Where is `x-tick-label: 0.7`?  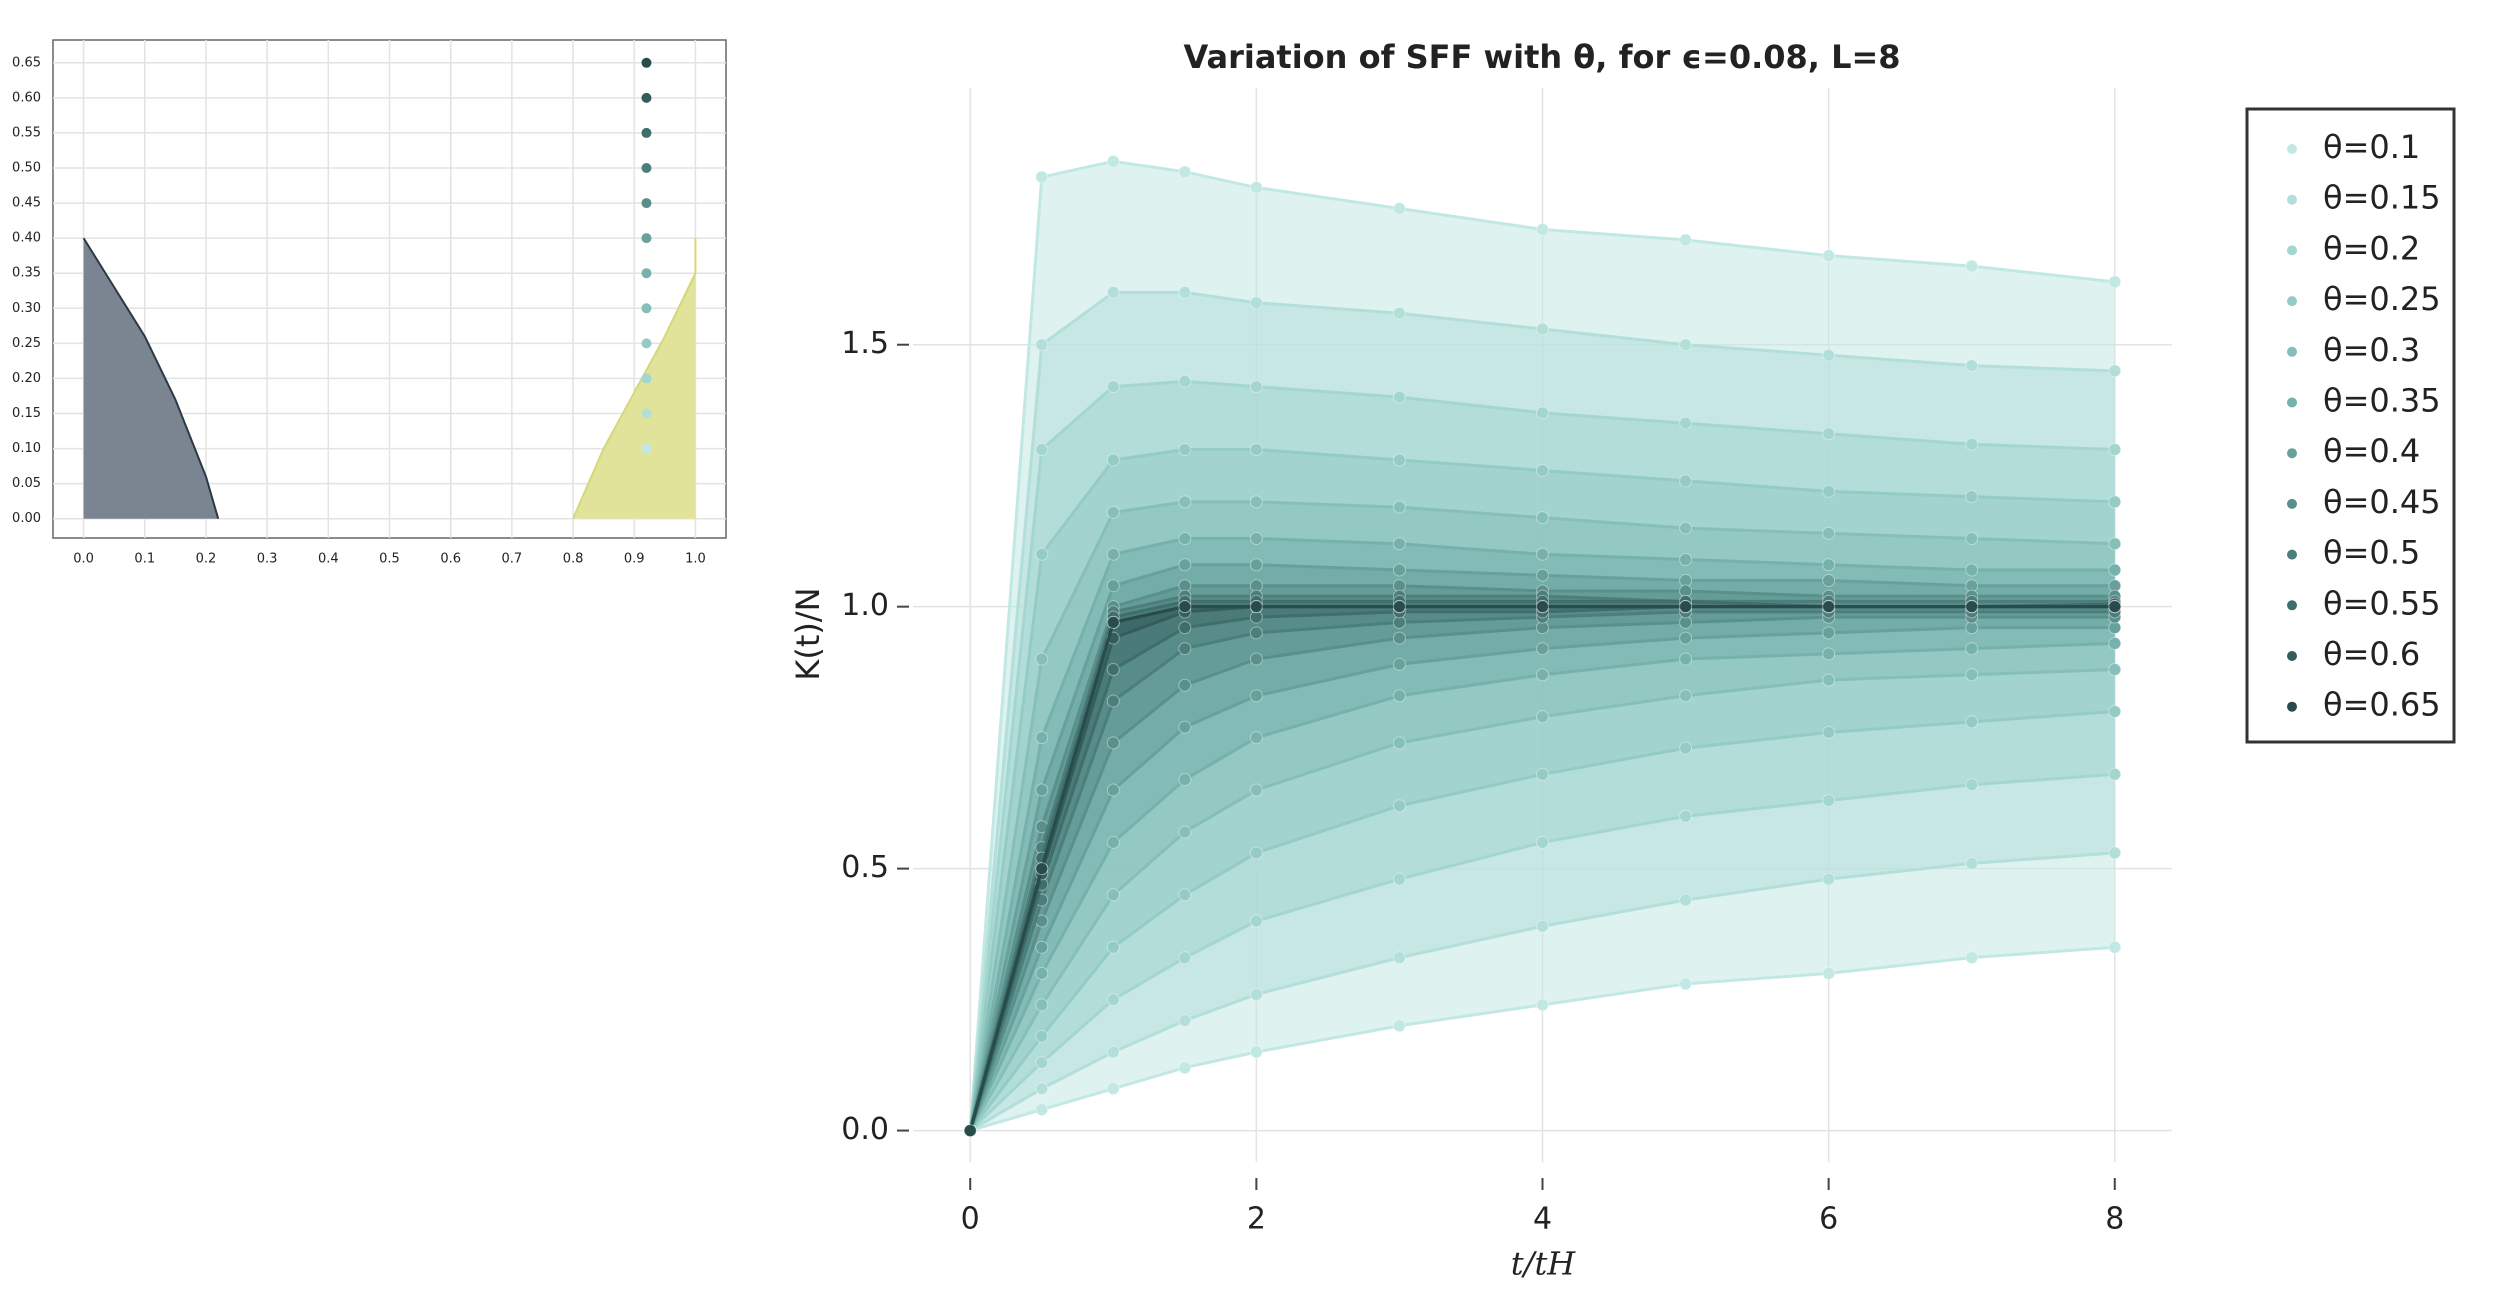 x-tick-label: 0.7 is located at coordinates (512, 559).